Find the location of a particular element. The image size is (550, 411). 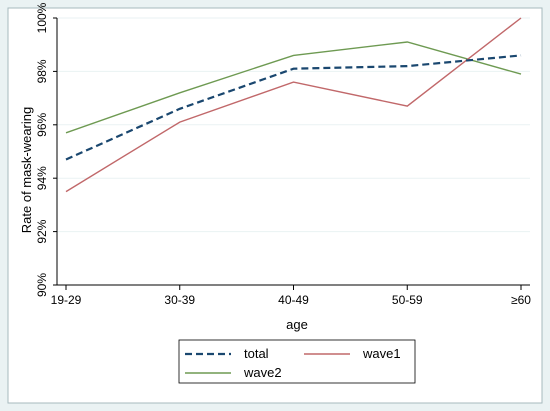

y-tick-label: 100% is located at coordinates (42, 17).